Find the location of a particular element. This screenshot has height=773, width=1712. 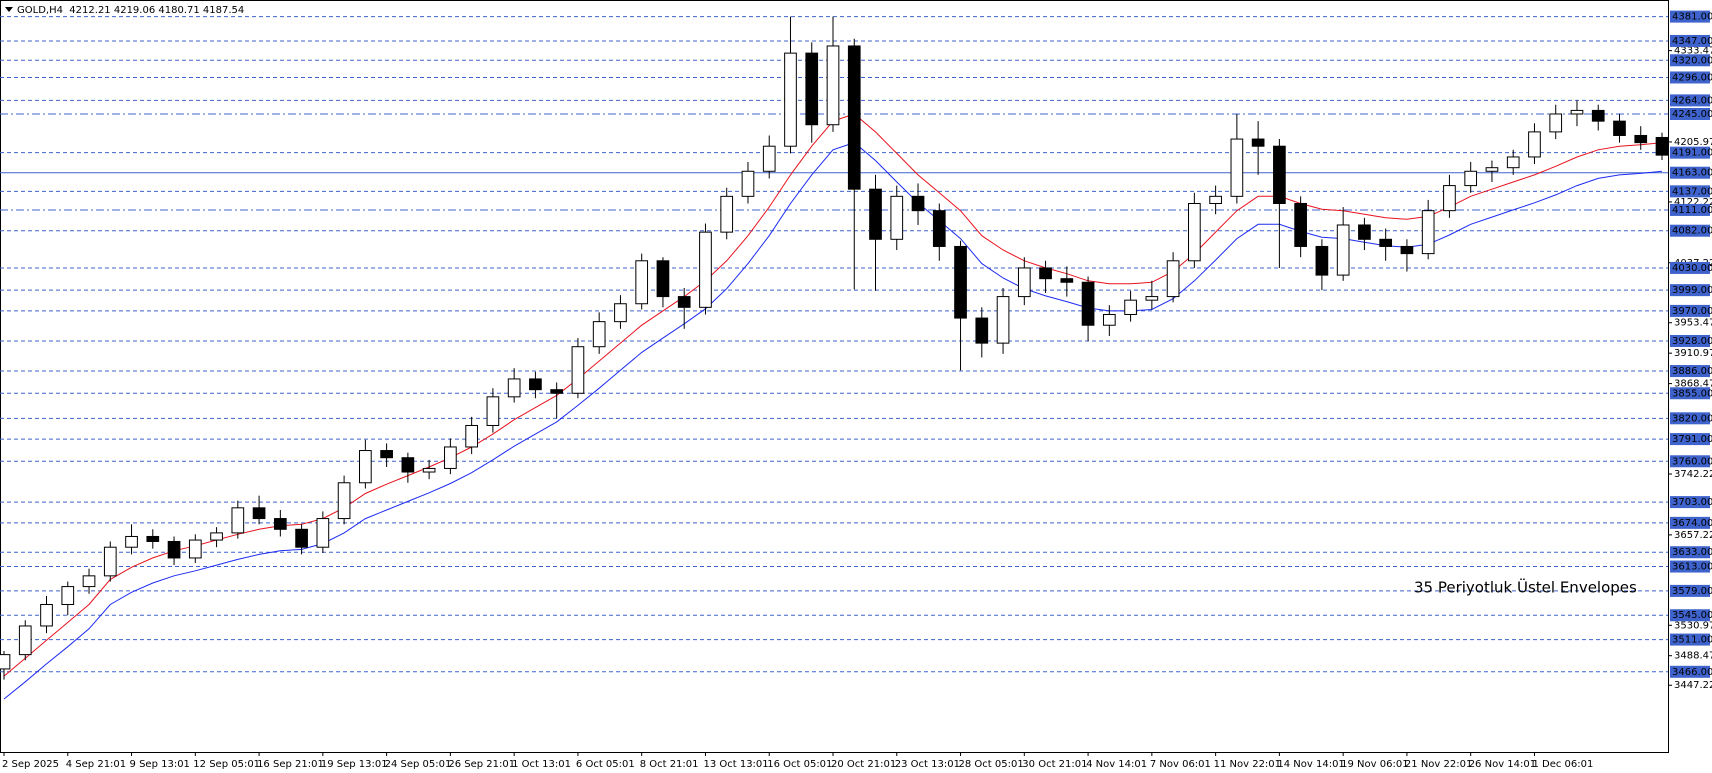

y-tick-label: 3488.47 is located at coordinates (1693, 656).